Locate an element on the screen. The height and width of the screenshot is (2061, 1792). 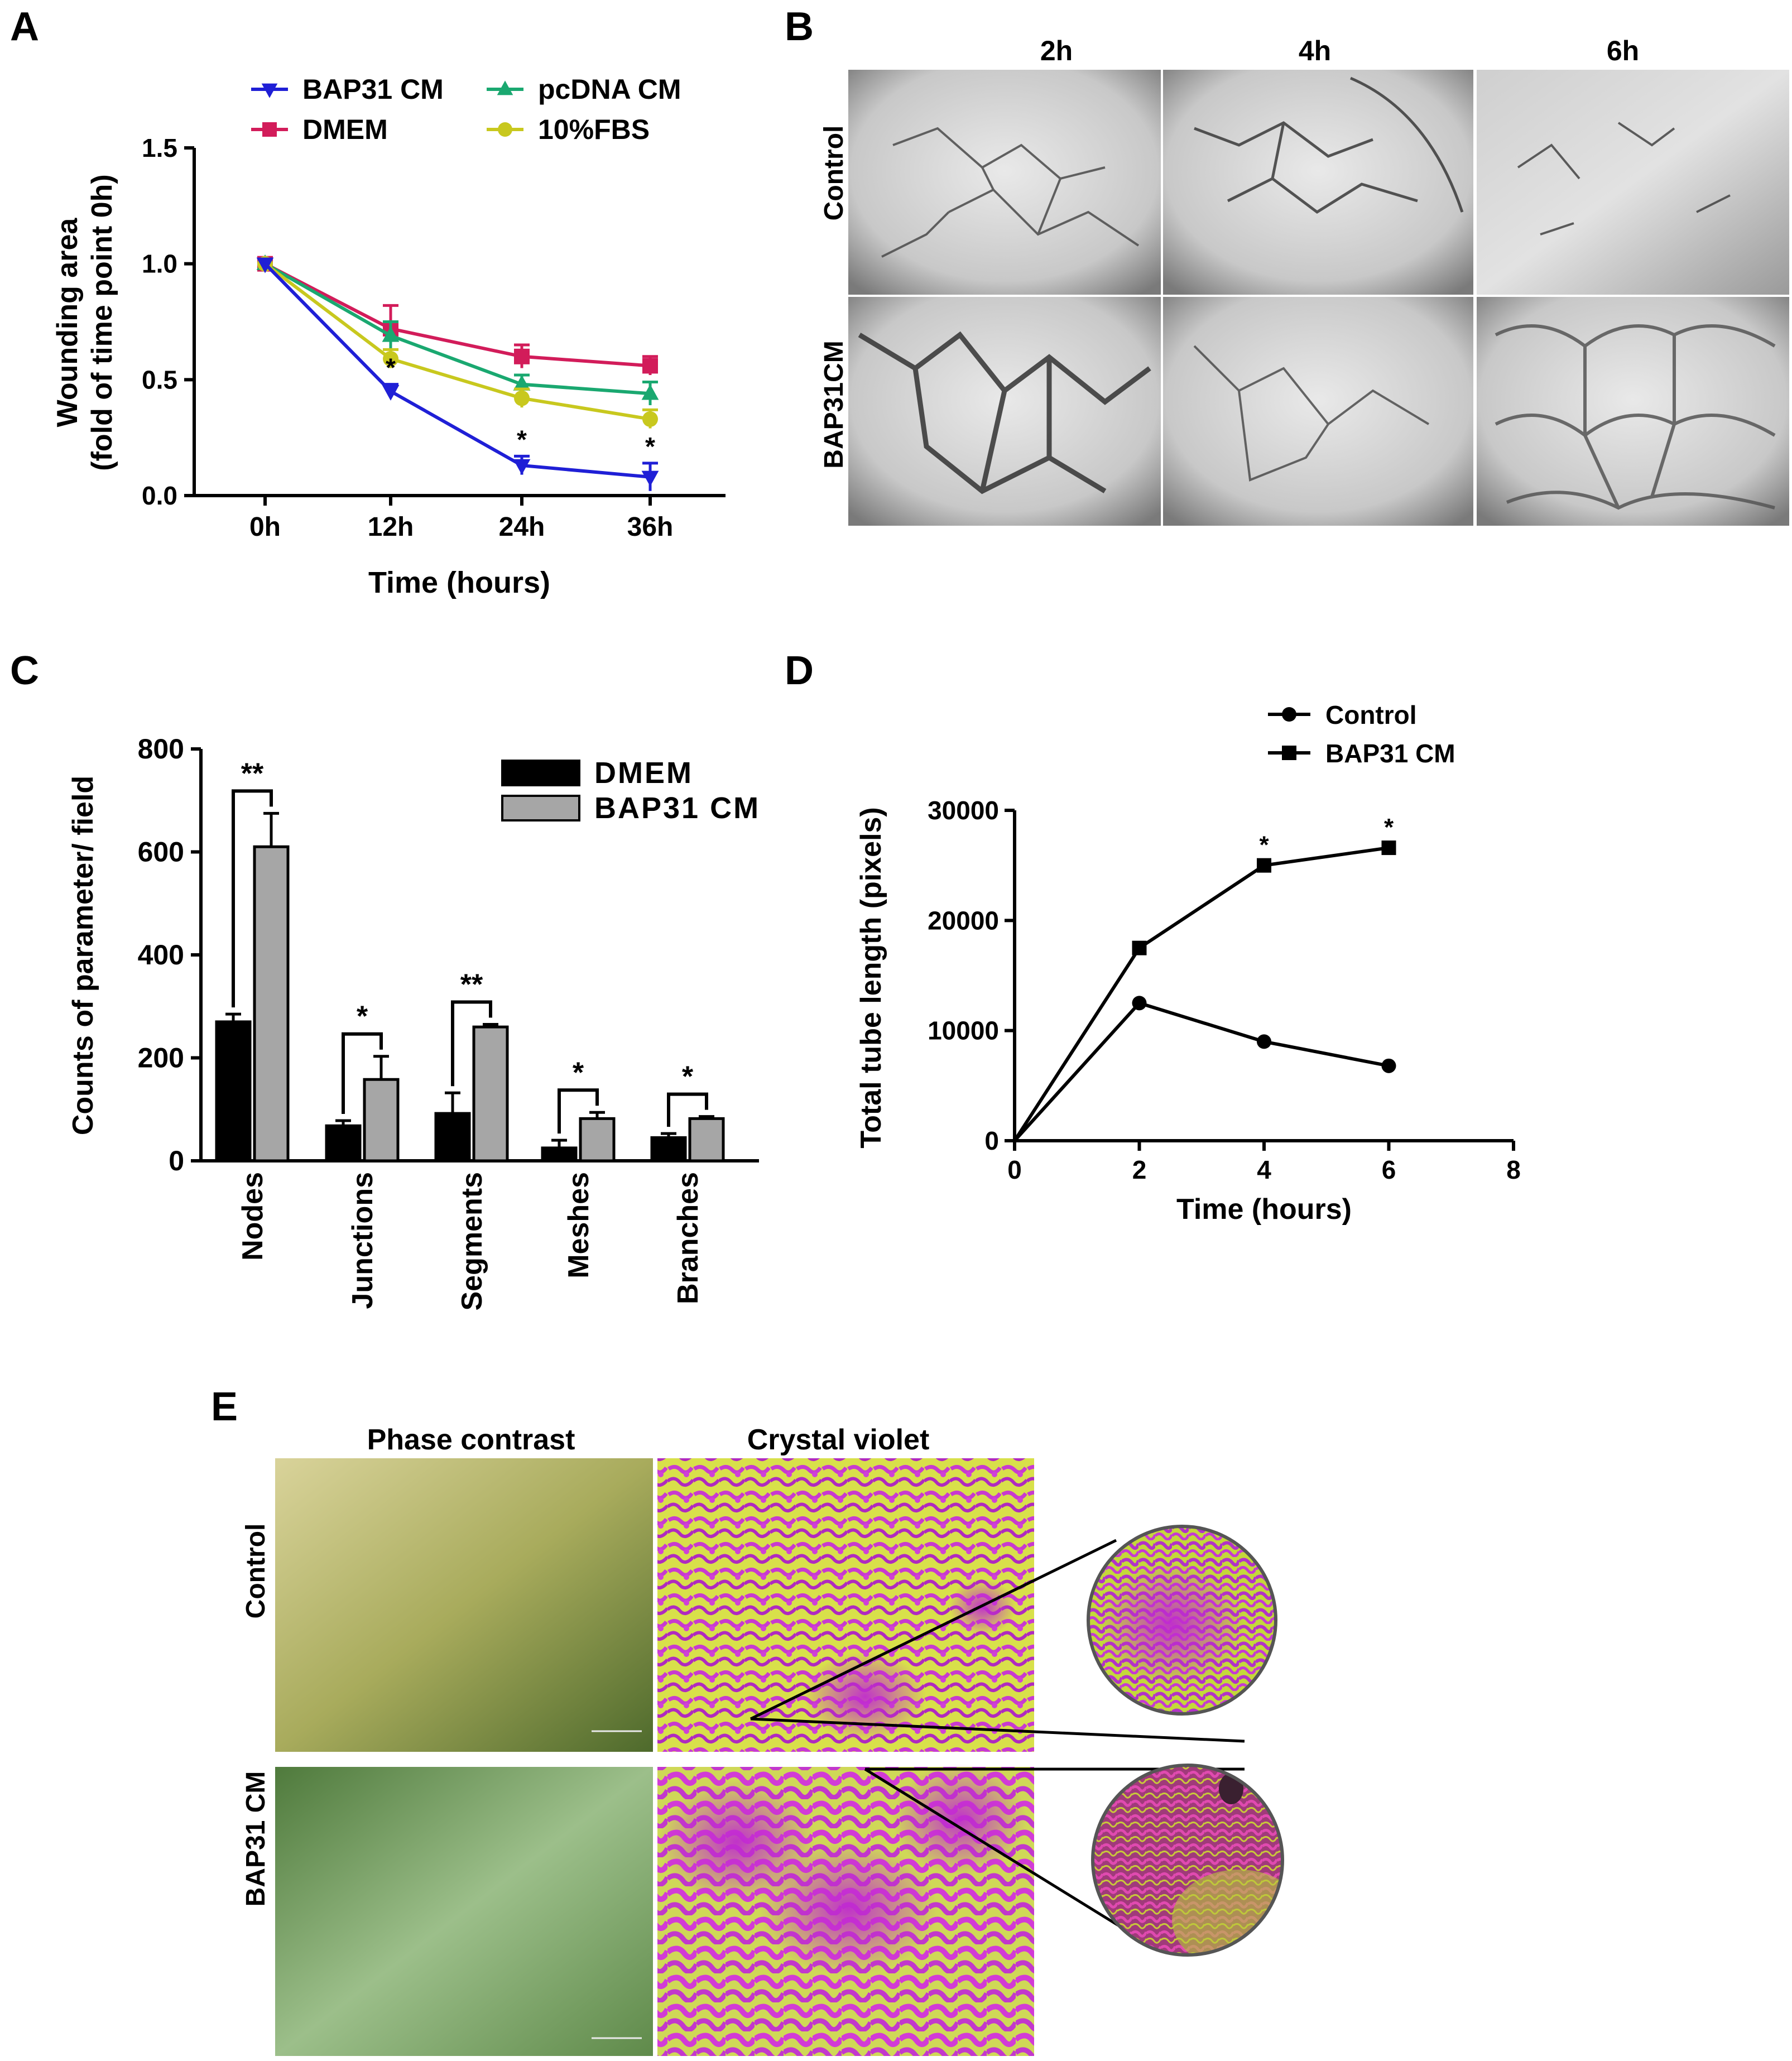
x-tick-label-d: 8 is located at coordinates (1513, 1169).